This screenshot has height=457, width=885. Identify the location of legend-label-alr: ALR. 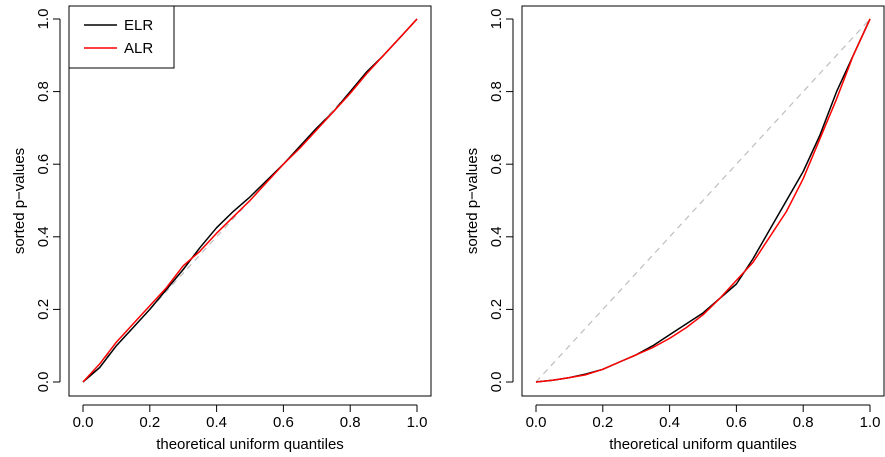
(138, 48).